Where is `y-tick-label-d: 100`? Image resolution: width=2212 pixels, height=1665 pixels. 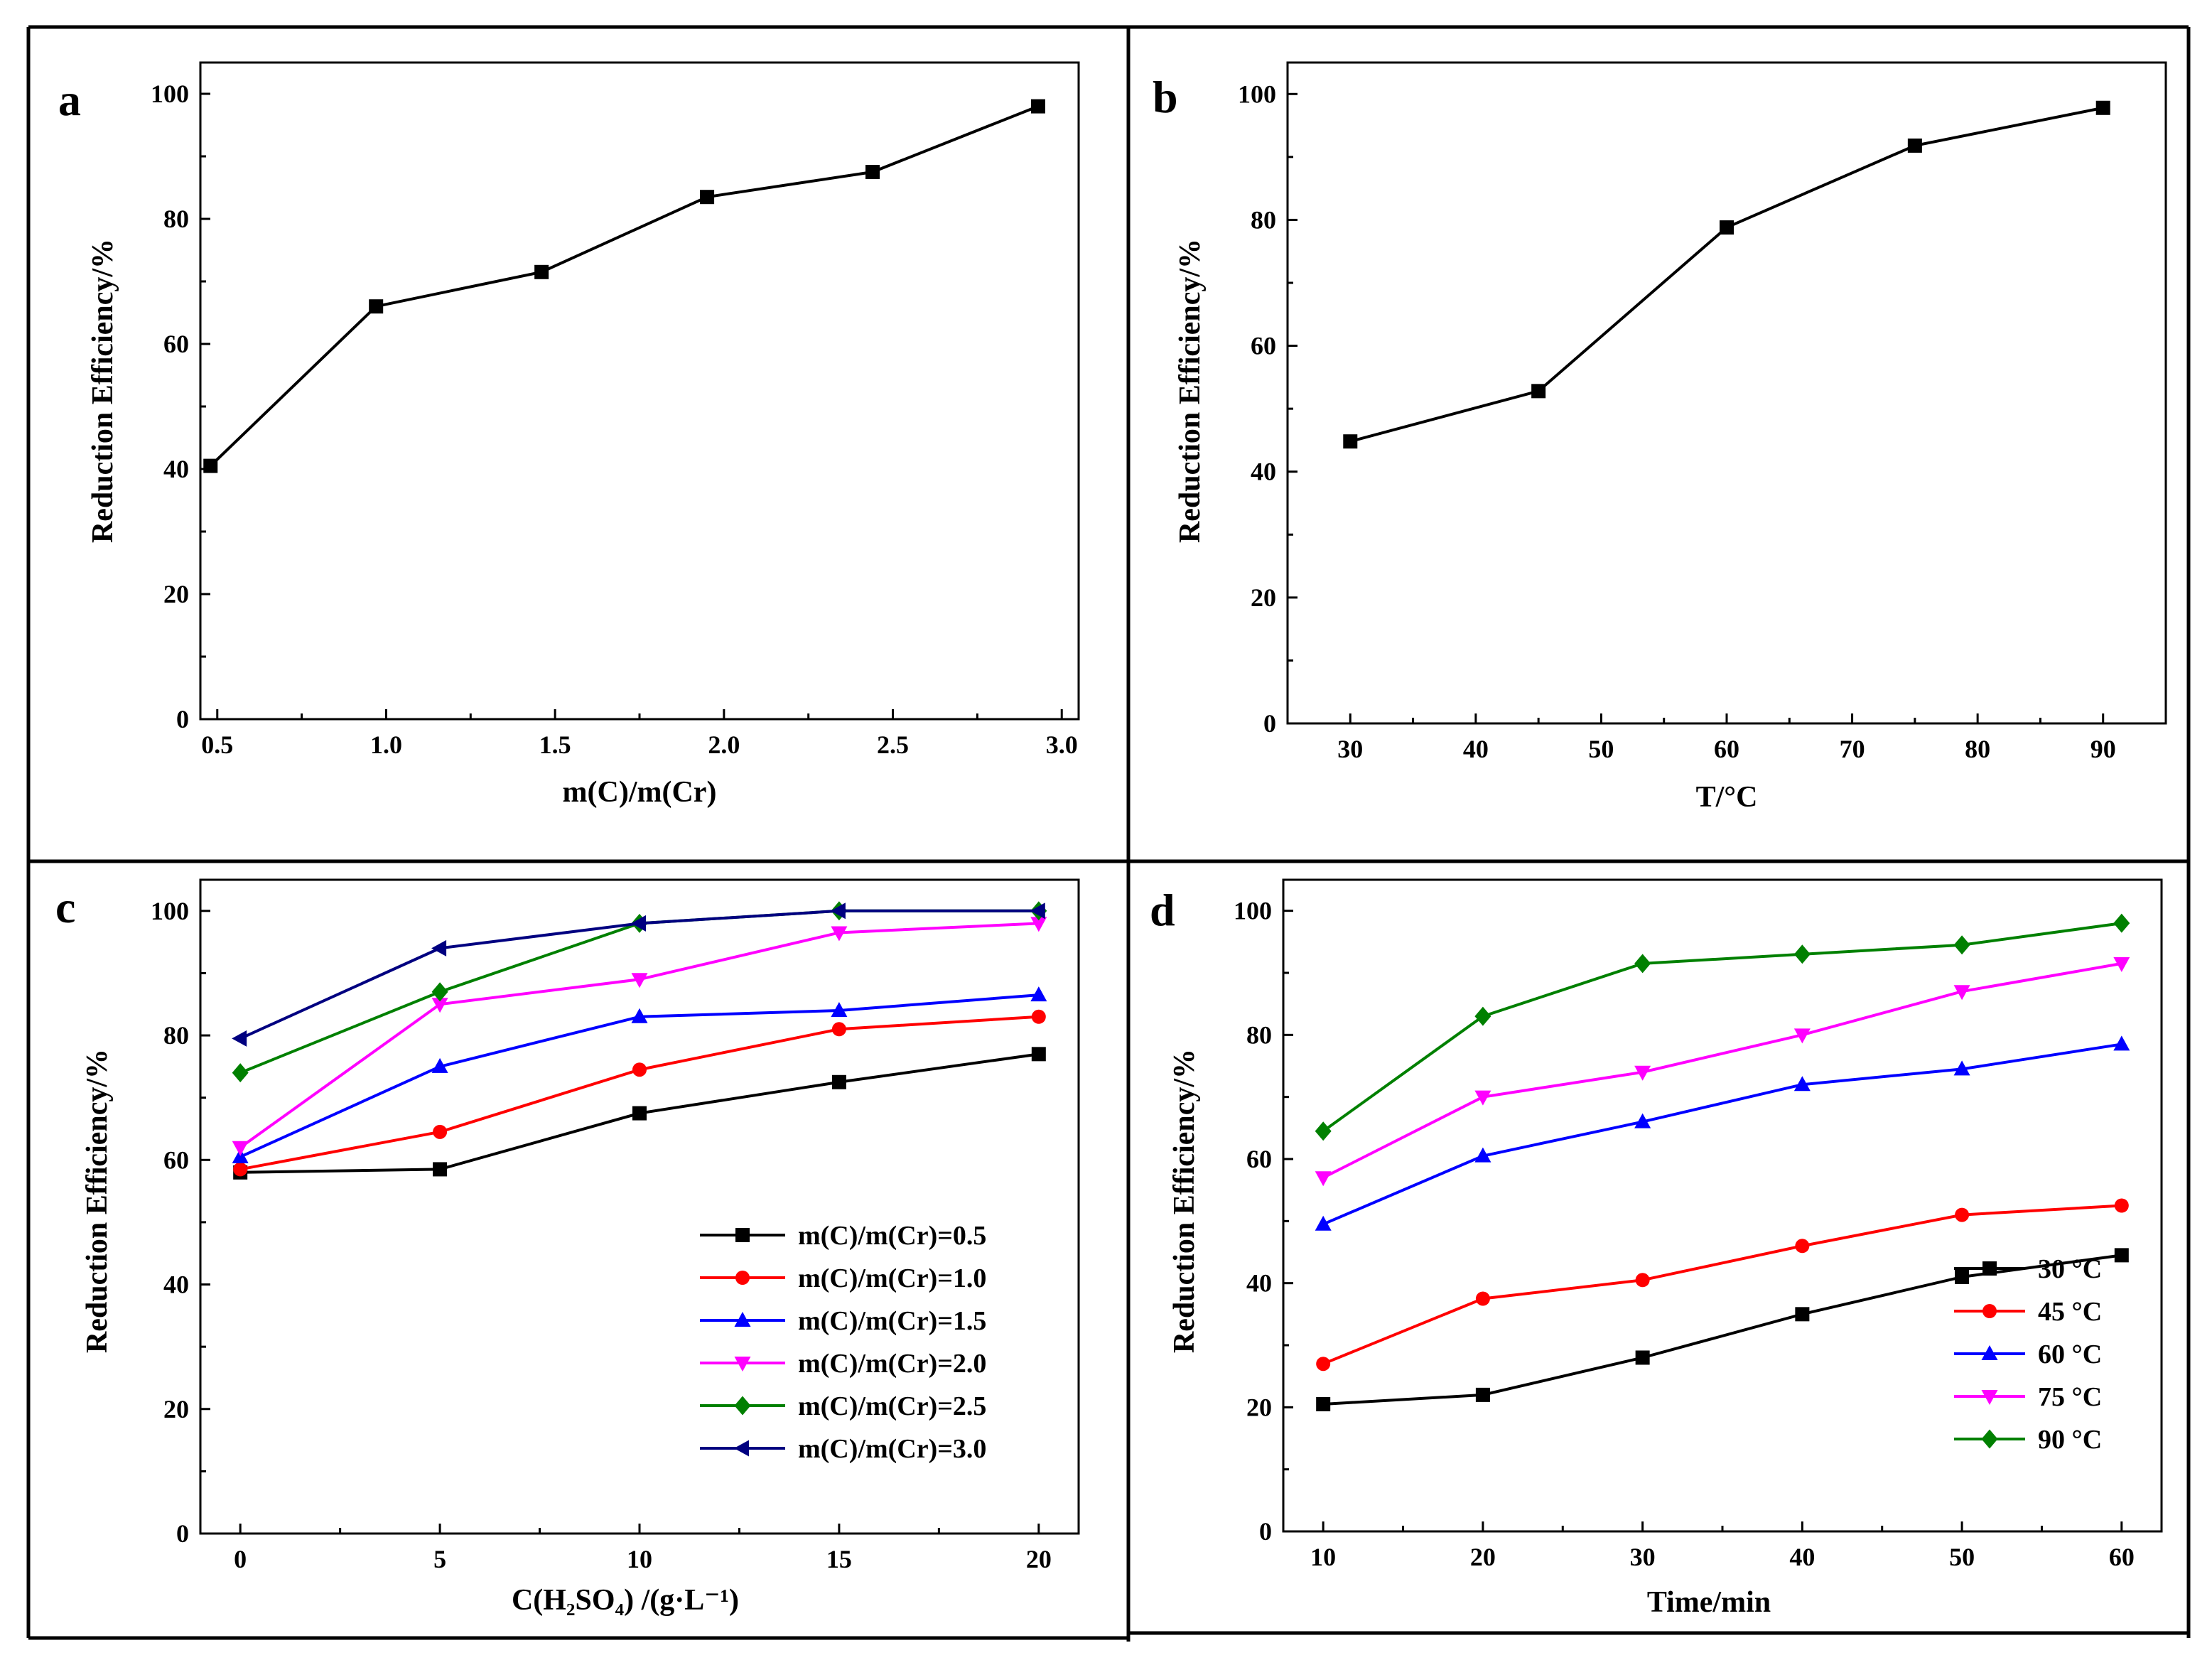
y-tick-label-d: 100 is located at coordinates (1253, 911).